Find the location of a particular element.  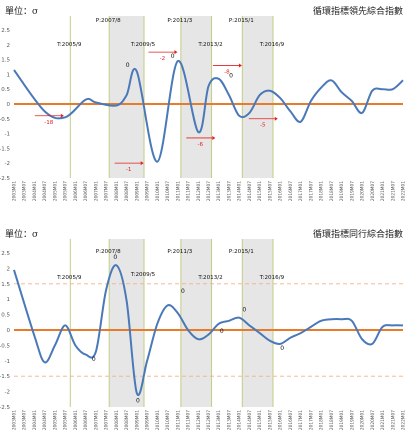

x-tick-label: 2012M01 is located at coordinates (199, 191).